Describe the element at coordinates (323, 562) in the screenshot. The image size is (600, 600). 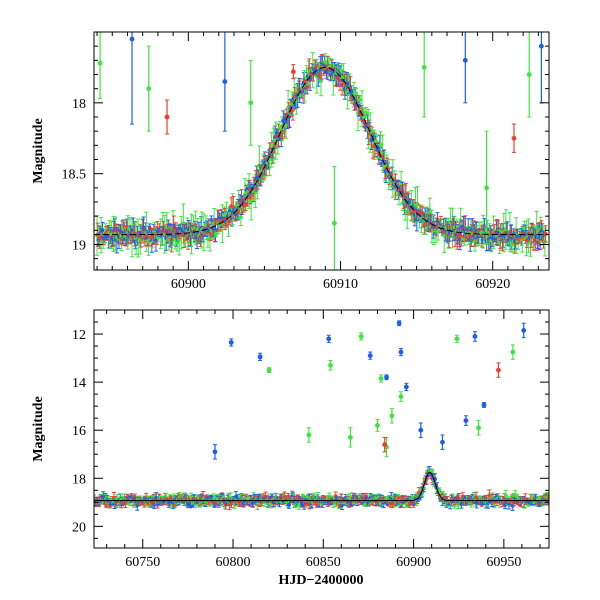
I see `x-tick-label: 60850` at that location.